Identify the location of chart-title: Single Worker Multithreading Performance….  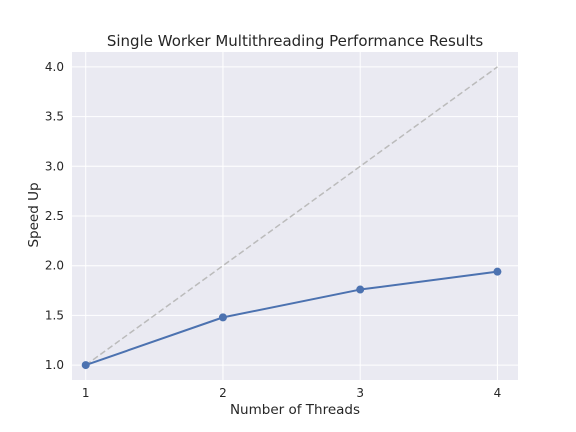
(295, 41).